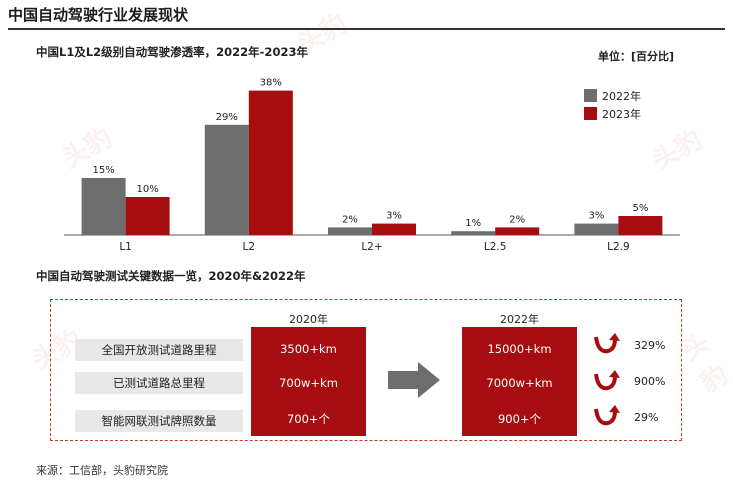 The height and width of the screenshot is (484, 733). What do you see at coordinates (271, 83) in the screenshot?
I see `data-label: 38%` at bounding box center [271, 83].